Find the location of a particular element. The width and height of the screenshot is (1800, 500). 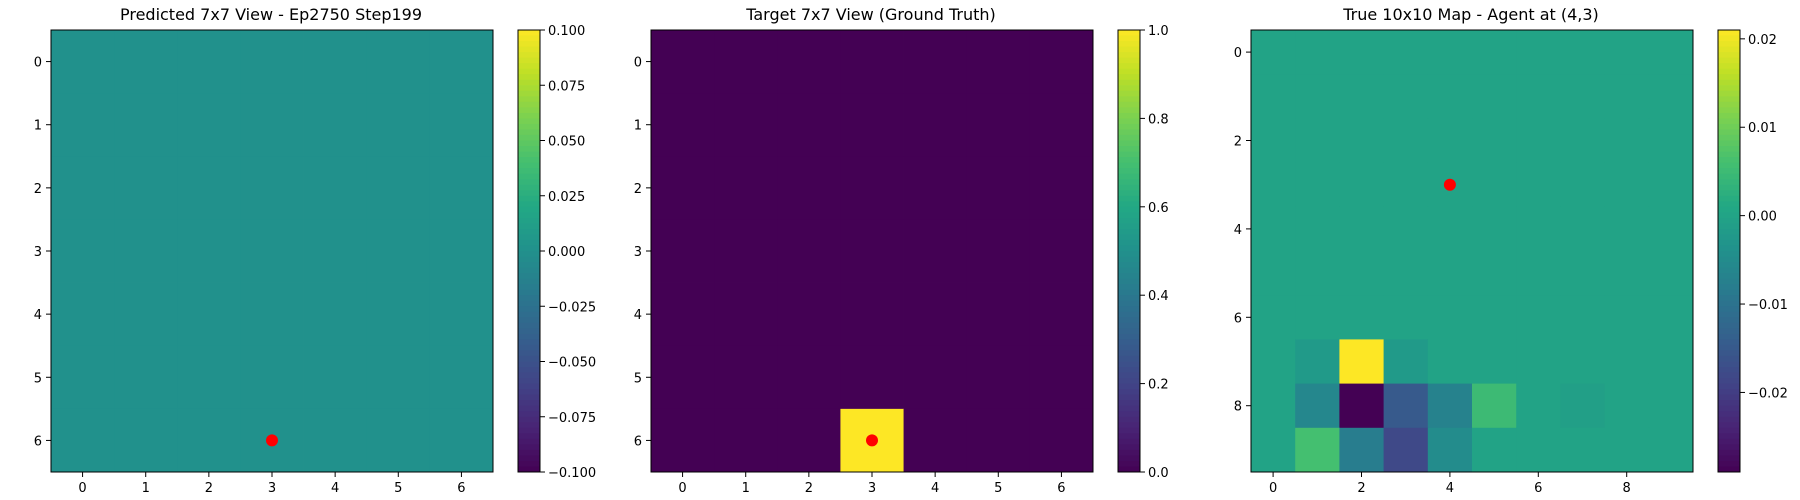

x-tick-label: 2 is located at coordinates (1361, 488).